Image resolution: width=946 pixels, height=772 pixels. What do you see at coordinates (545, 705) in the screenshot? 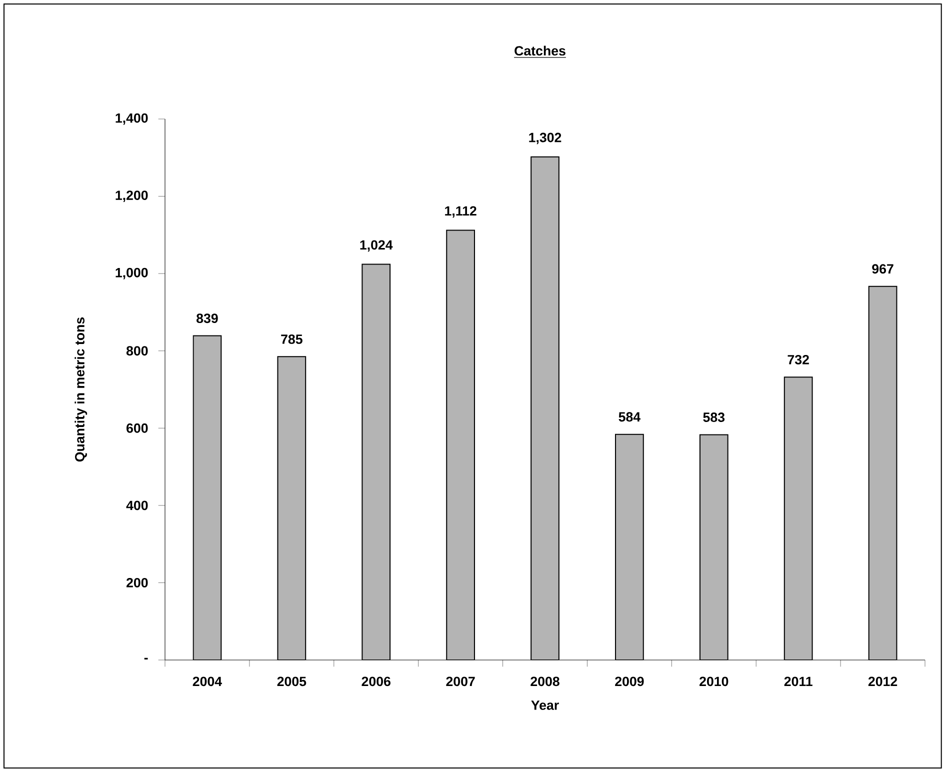
I see `x-axis-title: Year` at bounding box center [545, 705].